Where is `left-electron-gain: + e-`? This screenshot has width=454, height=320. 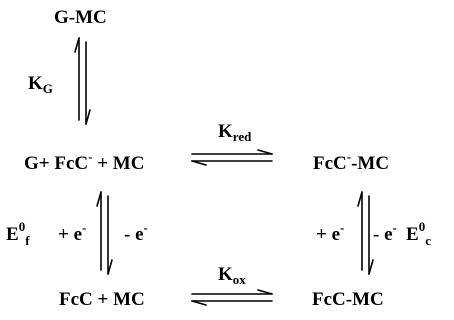 left-electron-gain: + e- is located at coordinates (72, 232).